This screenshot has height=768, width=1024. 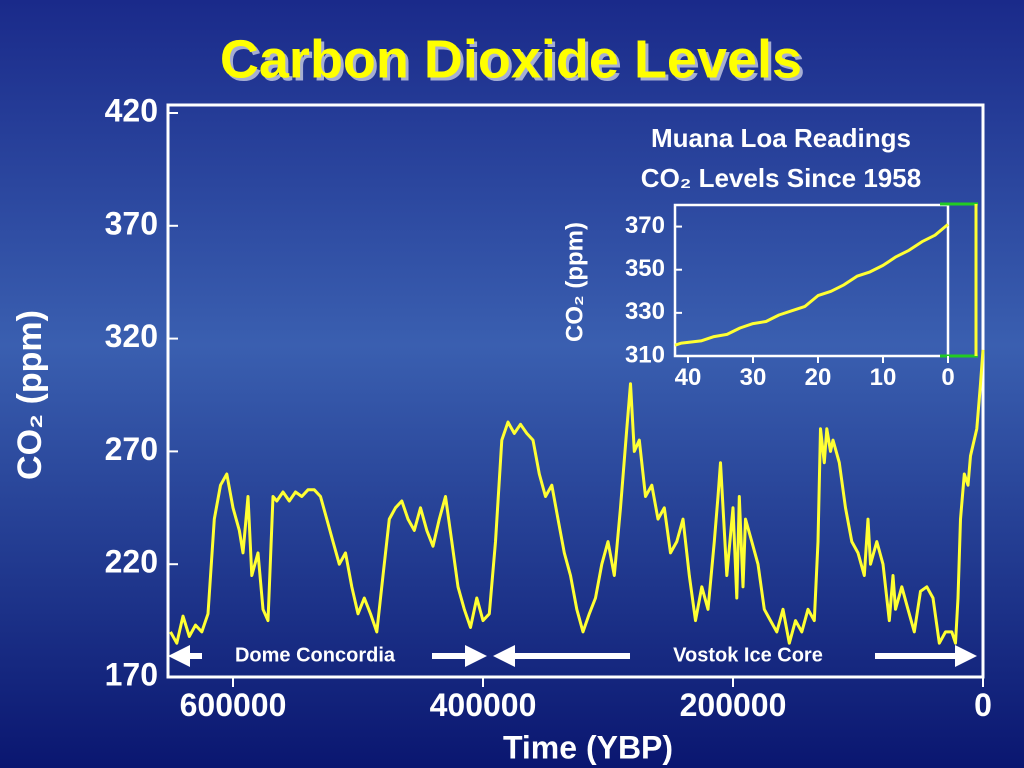 I want to click on data-line, so click(x=811, y=285).